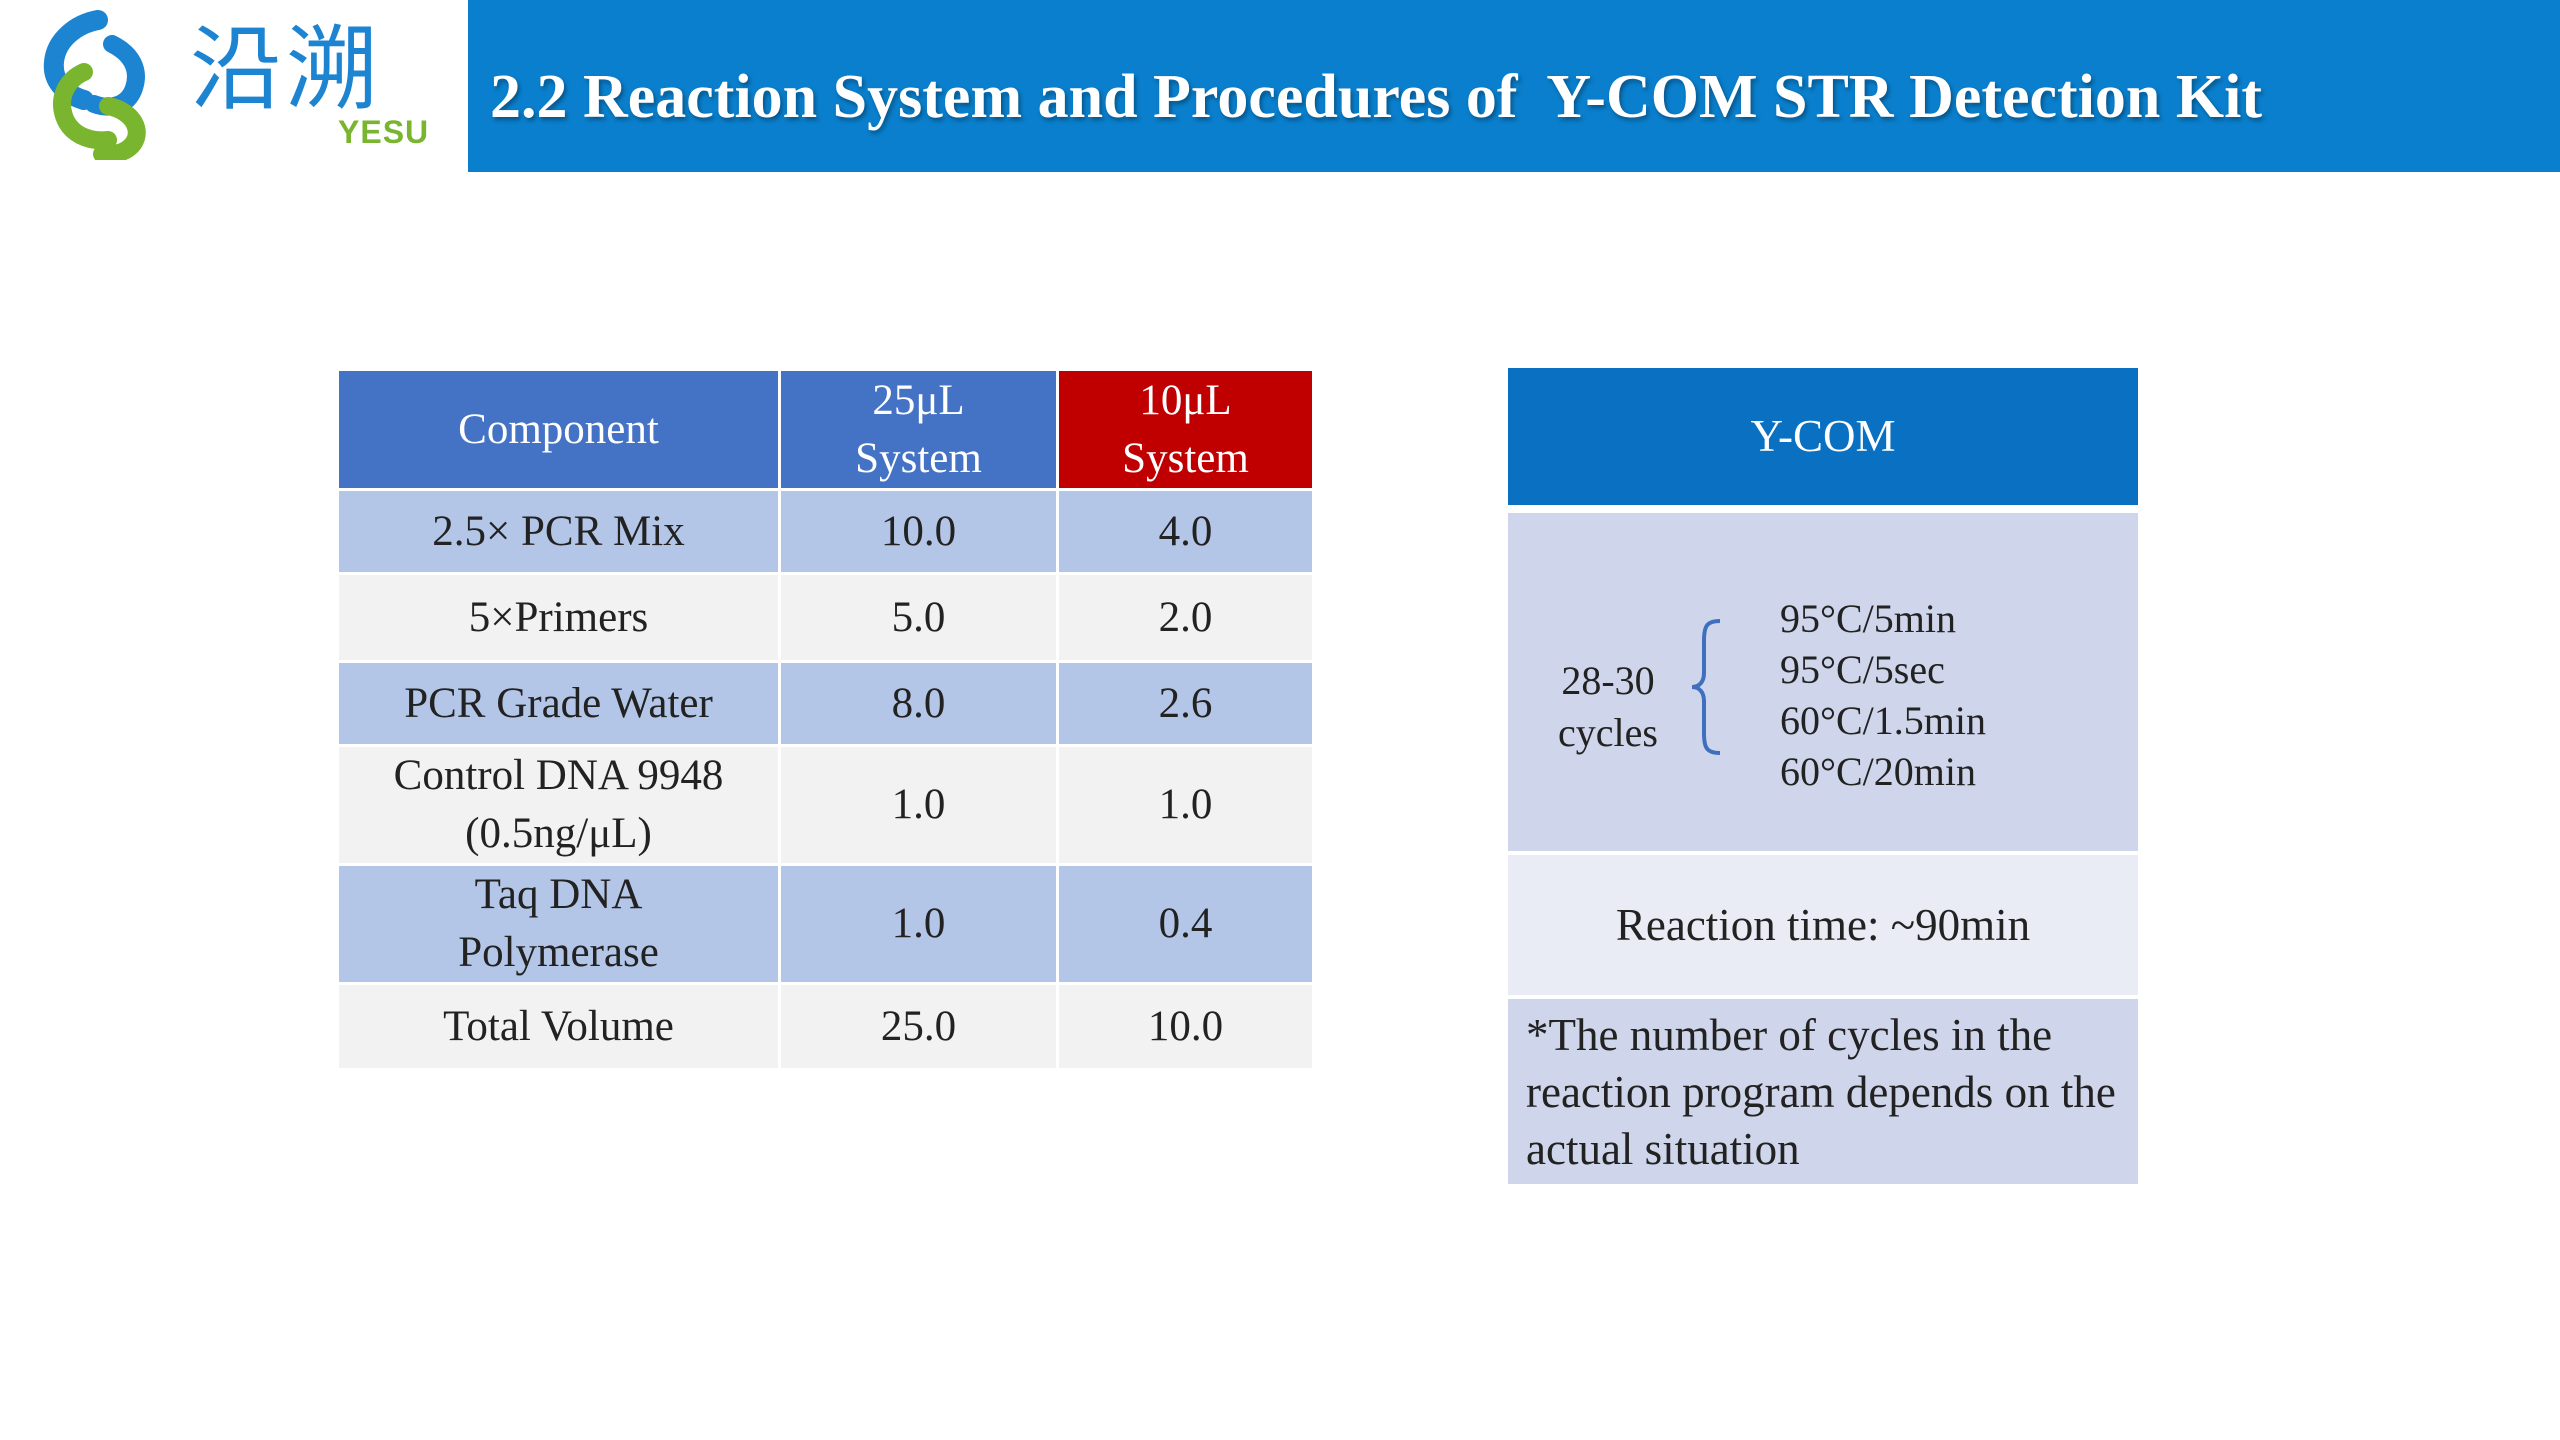 This screenshot has width=2560, height=1440. I want to click on cycles-label: 28-30 cycles, so click(1608, 707).